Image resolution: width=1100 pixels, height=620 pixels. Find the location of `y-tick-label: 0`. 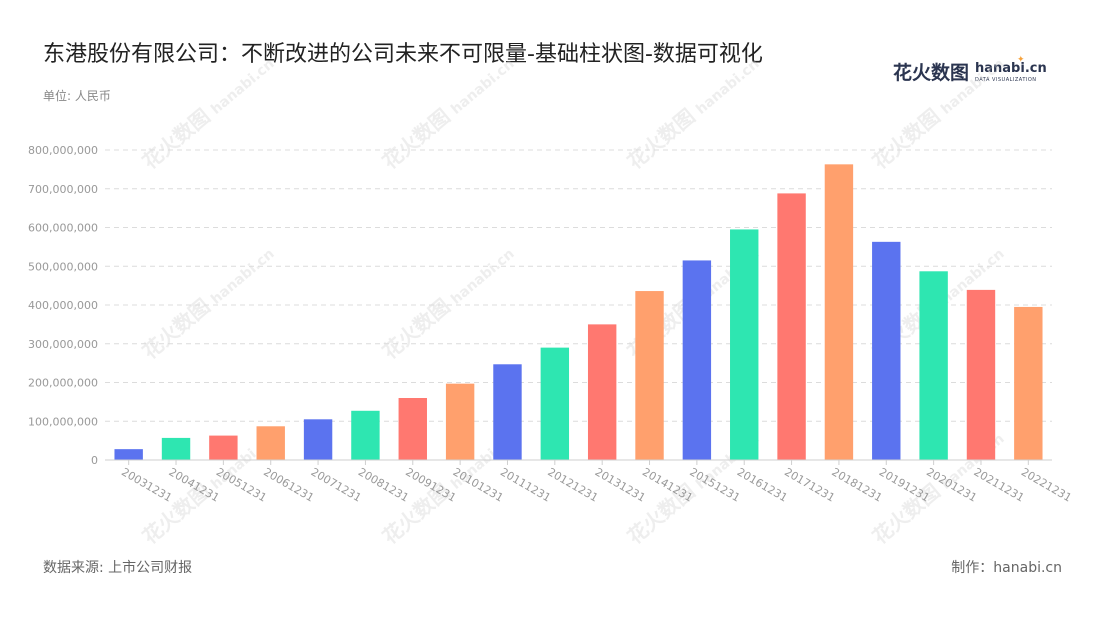

y-tick-label: 0 is located at coordinates (94, 460).